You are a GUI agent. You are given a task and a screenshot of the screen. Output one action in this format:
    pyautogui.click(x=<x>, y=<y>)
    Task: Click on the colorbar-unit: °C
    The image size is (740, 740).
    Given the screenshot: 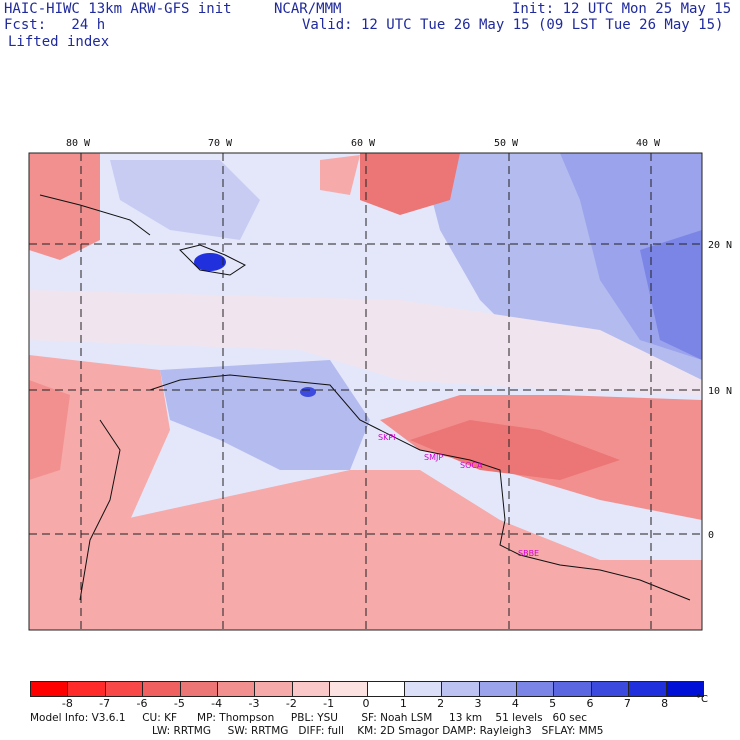 What is the action you would take?
    pyautogui.click(x=702, y=699)
    